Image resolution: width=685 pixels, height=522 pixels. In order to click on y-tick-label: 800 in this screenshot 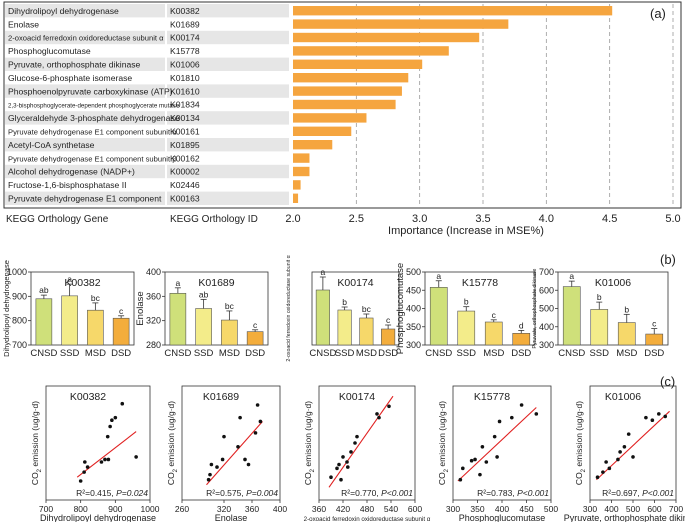, I will do `click(19, 321)`.